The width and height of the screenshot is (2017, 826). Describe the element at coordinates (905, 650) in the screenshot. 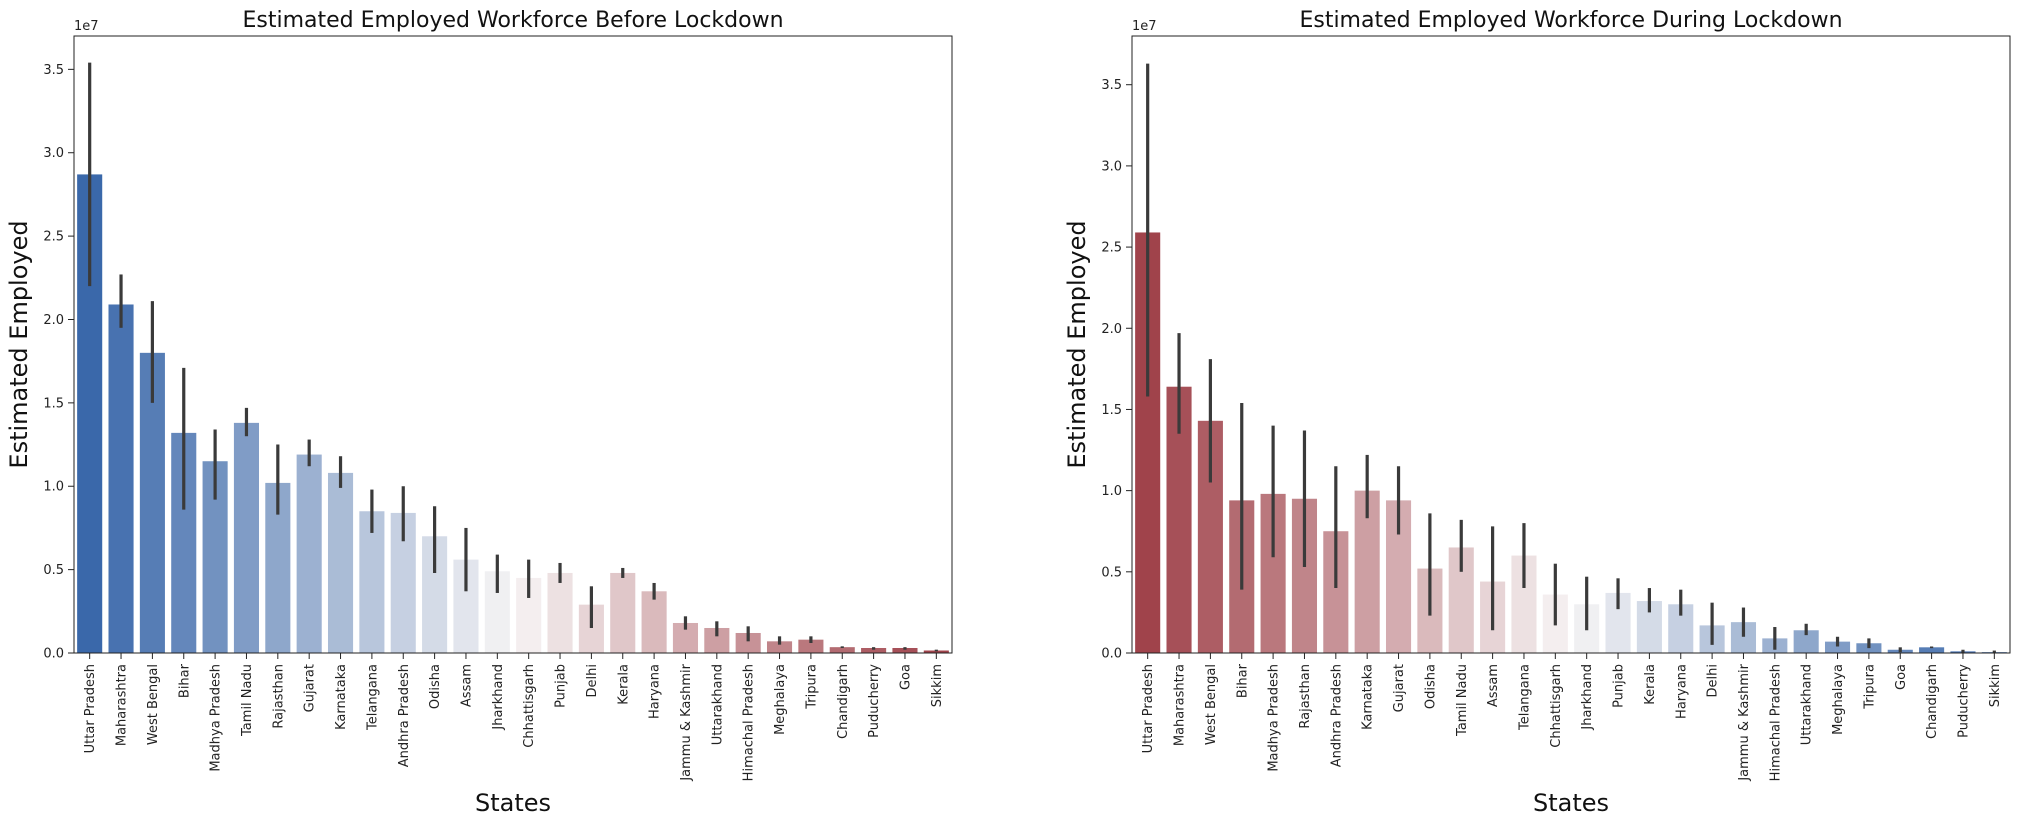

I see `bar-goa` at that location.